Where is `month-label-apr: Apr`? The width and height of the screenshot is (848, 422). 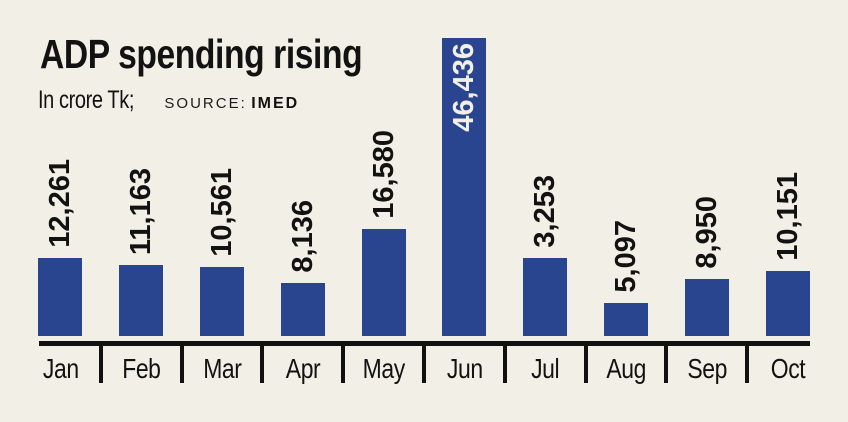
month-label-apr: Apr is located at coordinates (302, 369).